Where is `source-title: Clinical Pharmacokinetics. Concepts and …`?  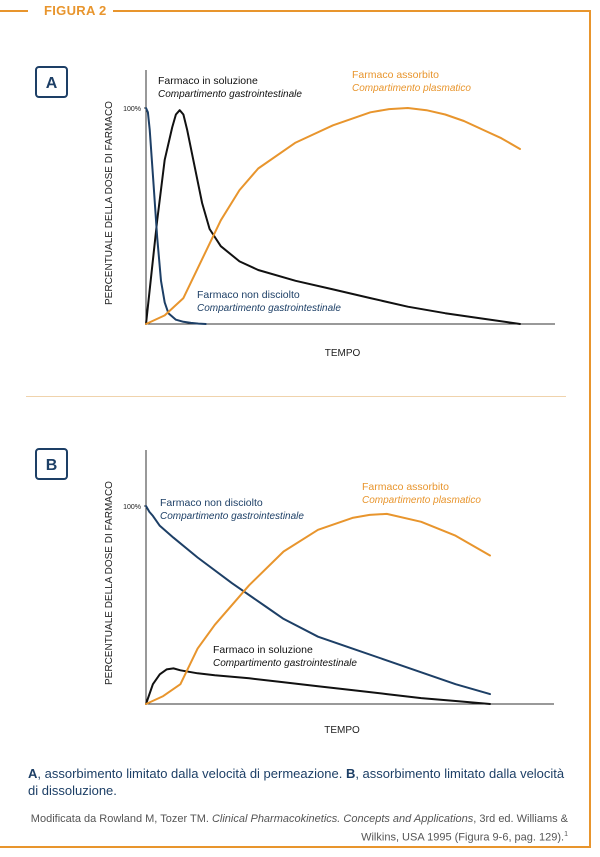 source-title: Clinical Pharmacokinetics. Concepts and … is located at coordinates (342, 819).